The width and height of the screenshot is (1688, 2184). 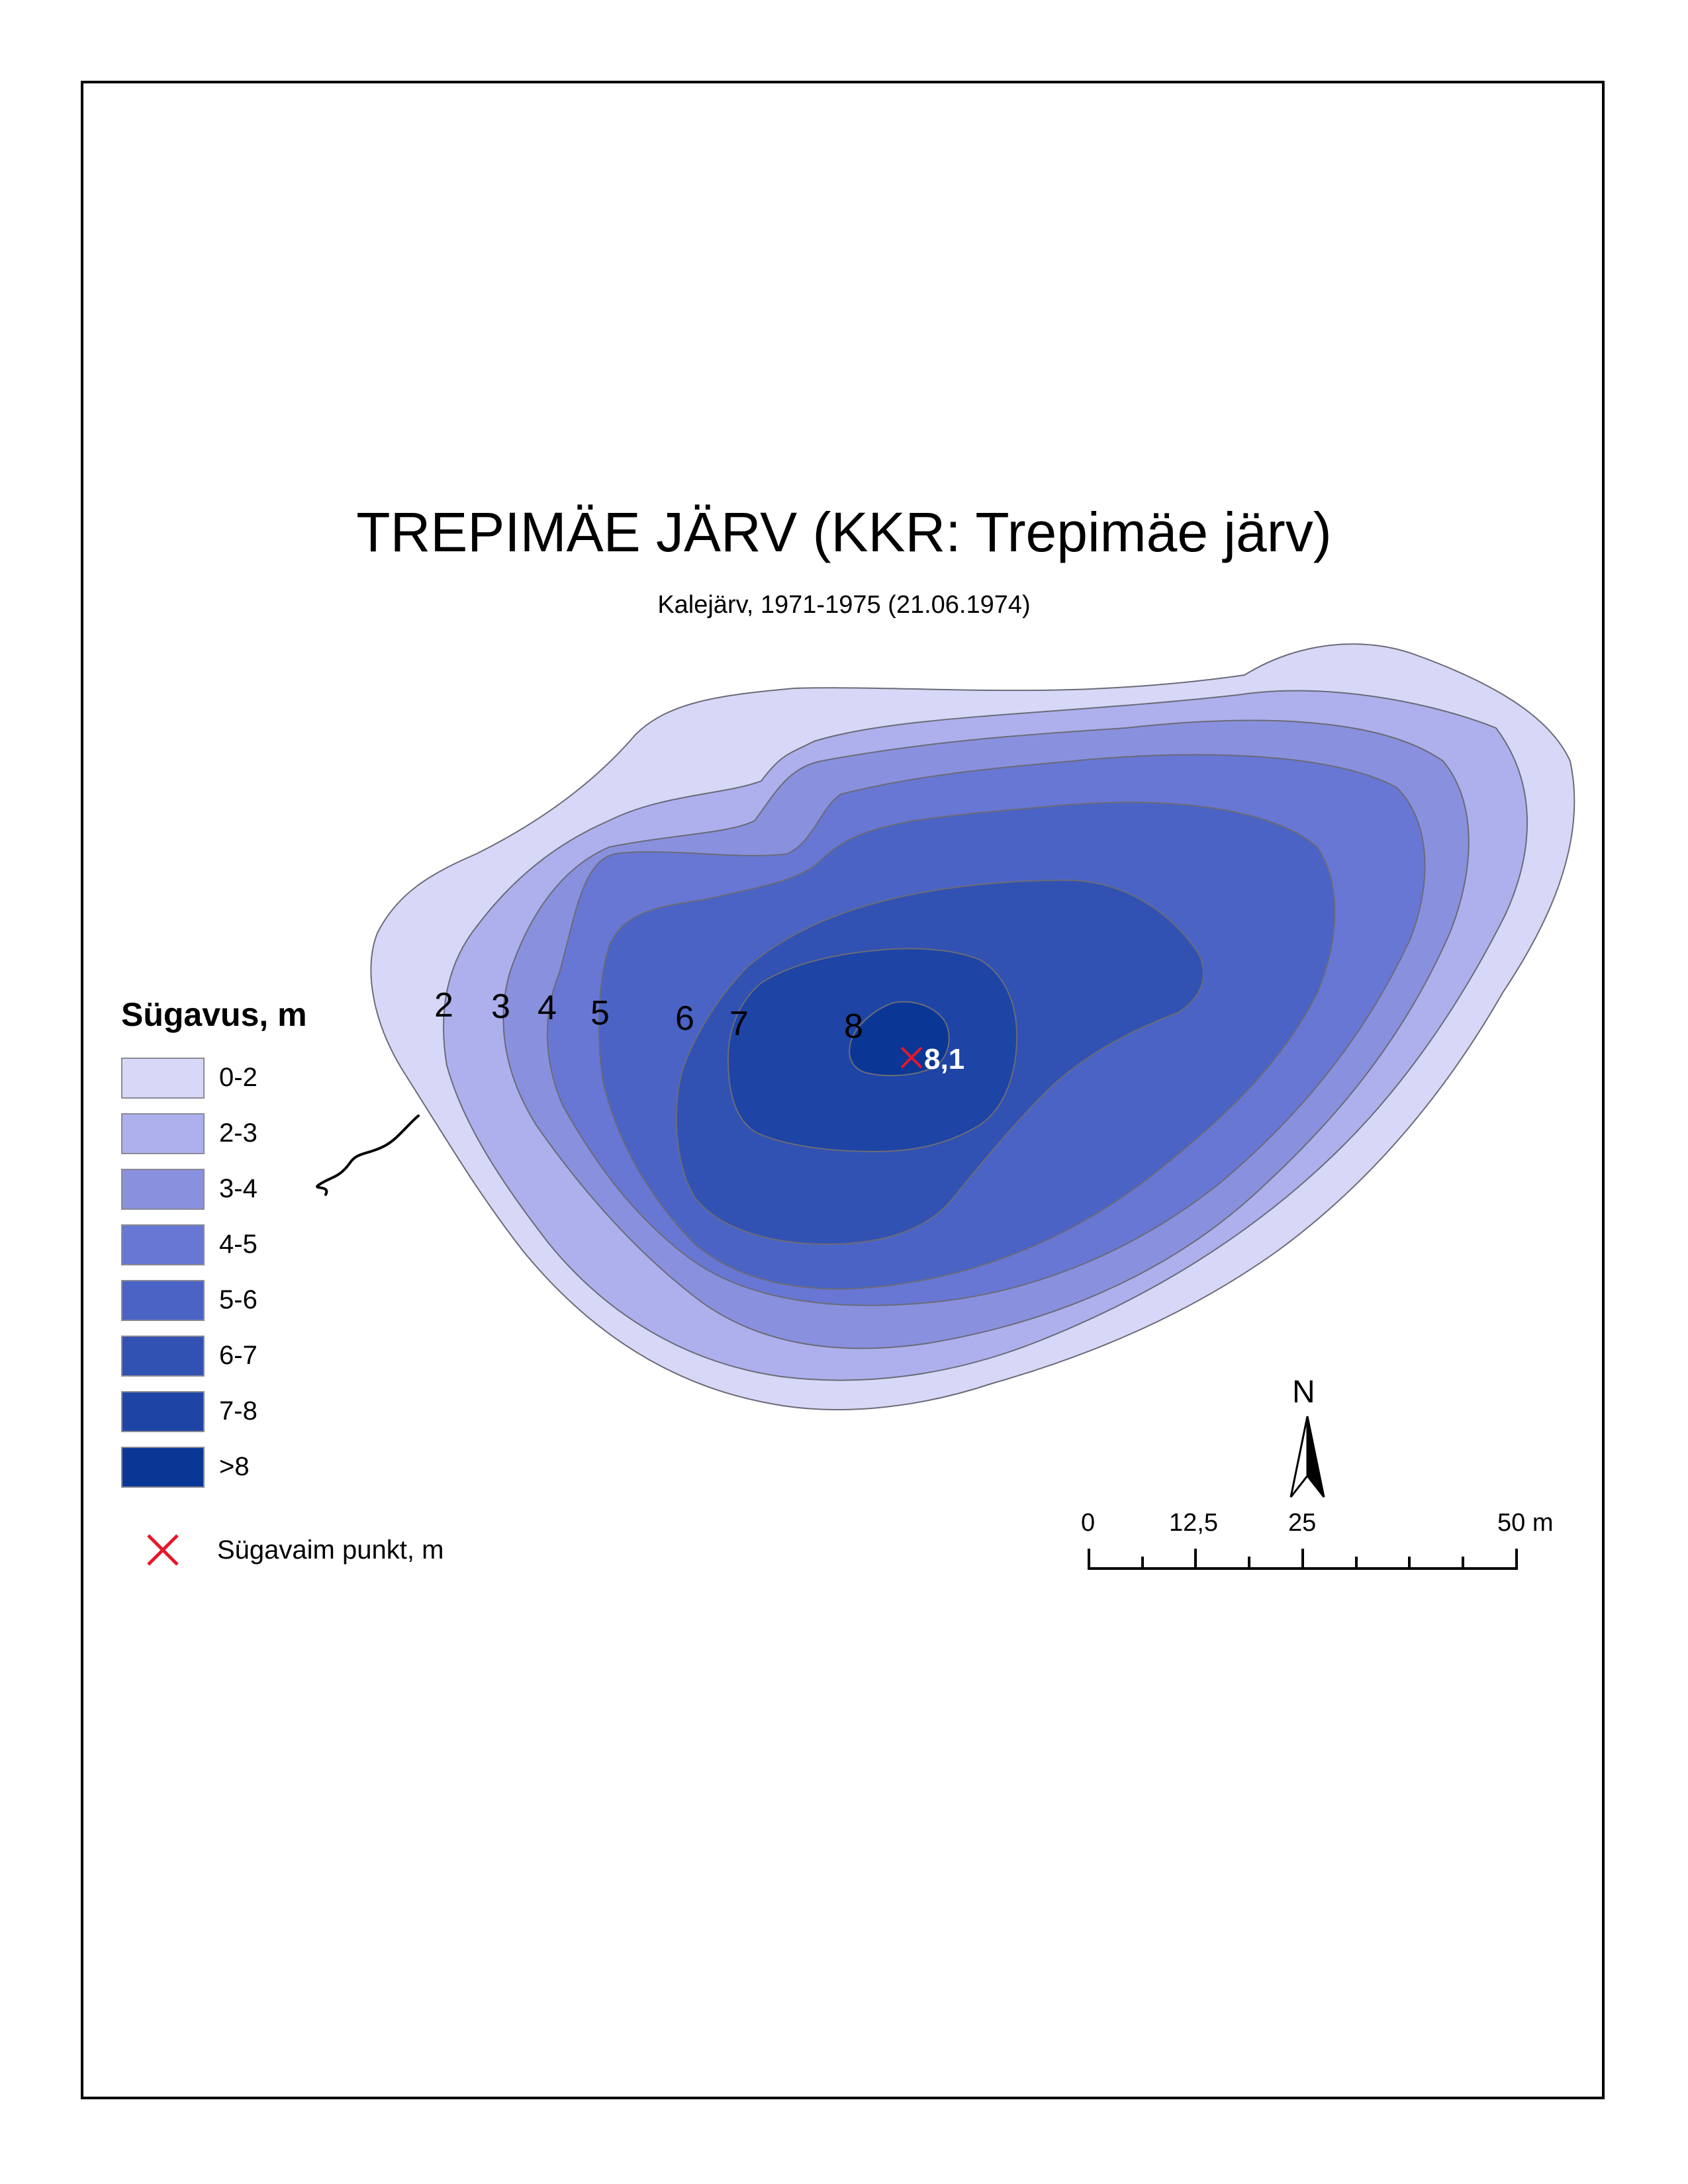 What do you see at coordinates (238, 1188) in the screenshot?
I see `legend-label: 3-4` at bounding box center [238, 1188].